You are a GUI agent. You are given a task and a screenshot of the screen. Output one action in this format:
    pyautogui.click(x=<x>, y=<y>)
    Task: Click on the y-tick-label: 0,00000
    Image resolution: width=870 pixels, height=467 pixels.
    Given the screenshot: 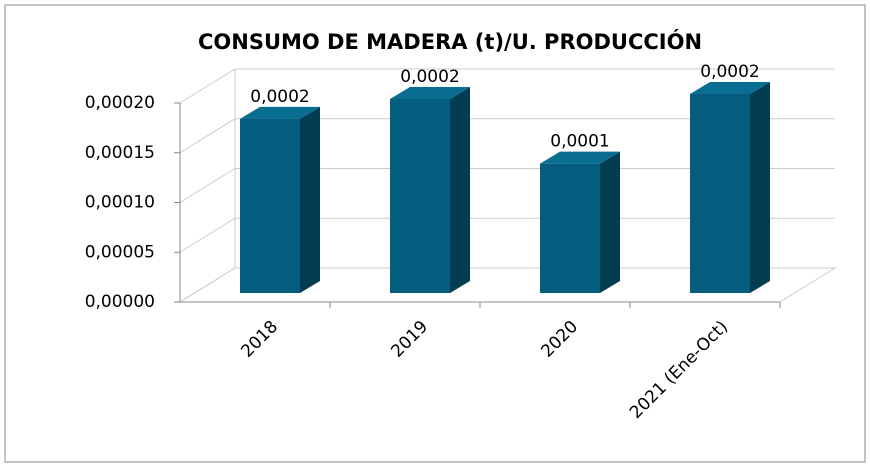 What is the action you would take?
    pyautogui.click(x=120, y=302)
    